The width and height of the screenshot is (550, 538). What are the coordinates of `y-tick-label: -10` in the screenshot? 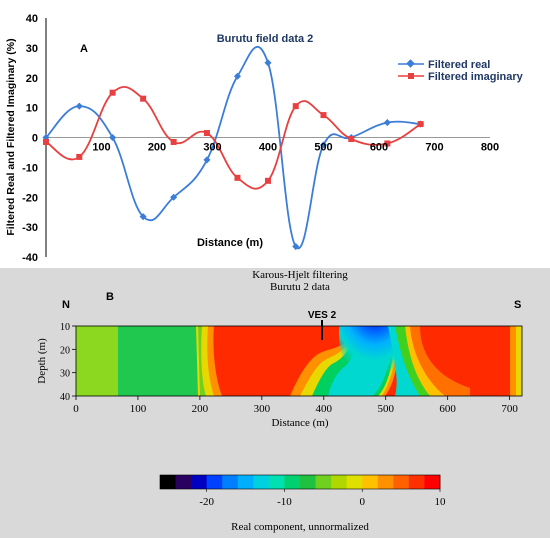 It's located at (30, 168).